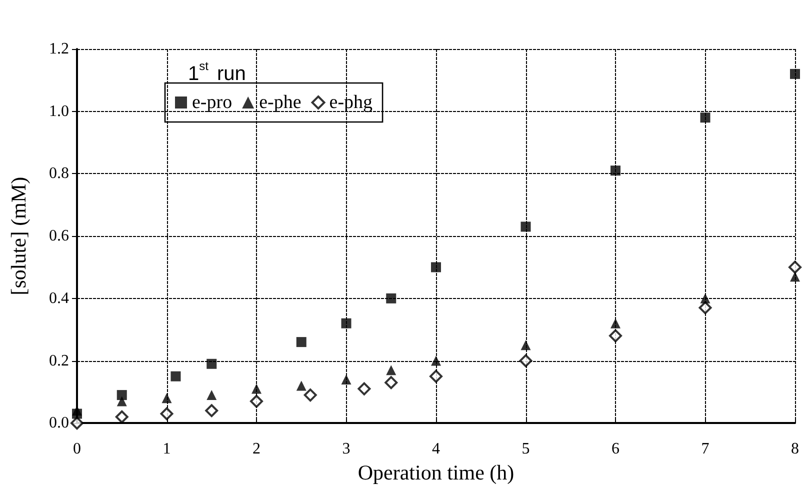 The height and width of the screenshot is (488, 802). I want to click on y-tick-label: 0.4, so click(59, 298).